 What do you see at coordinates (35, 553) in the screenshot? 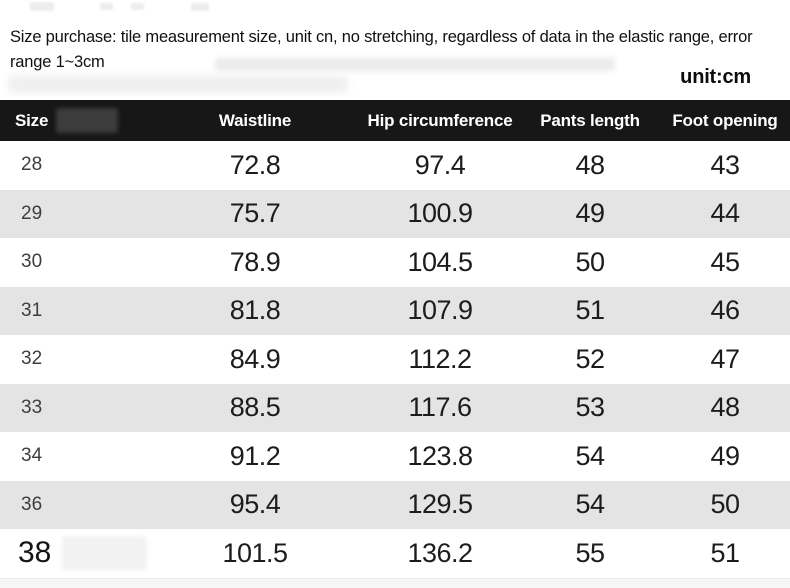
I see `cell-size: 38` at bounding box center [35, 553].